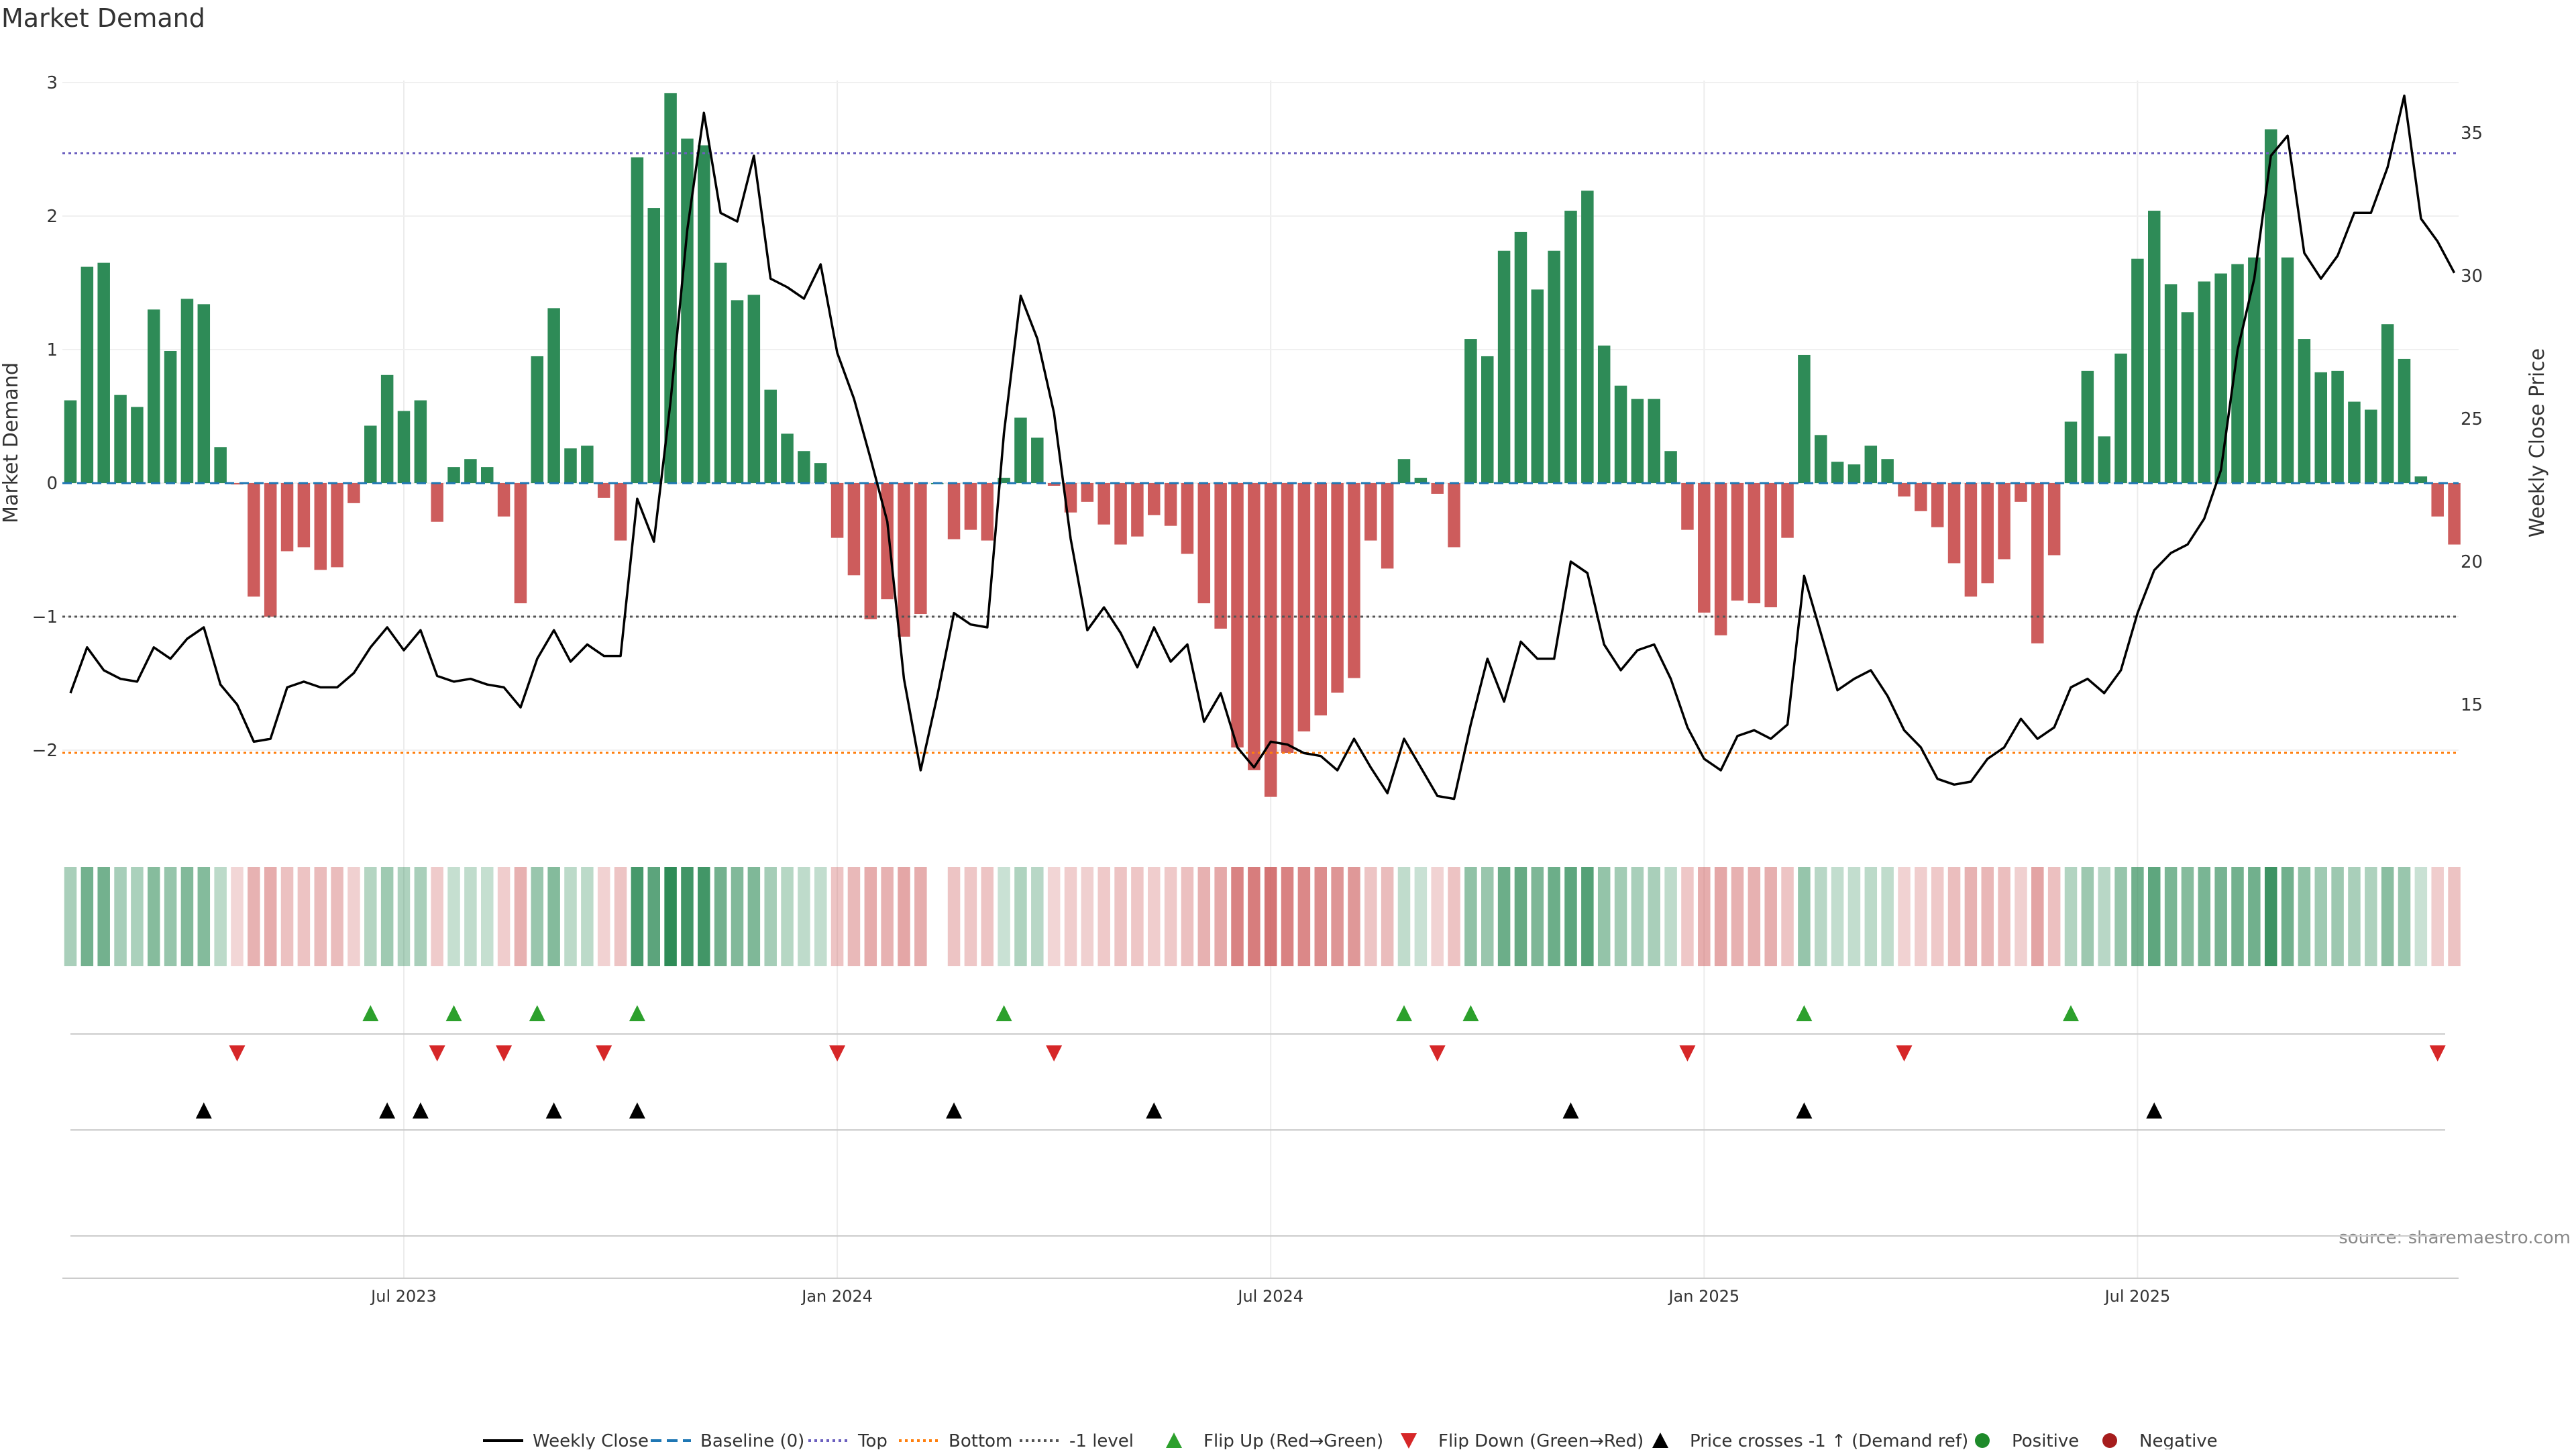 The image size is (2576, 1452). I want to click on y-tick-label-left: 0, so click(52, 484).